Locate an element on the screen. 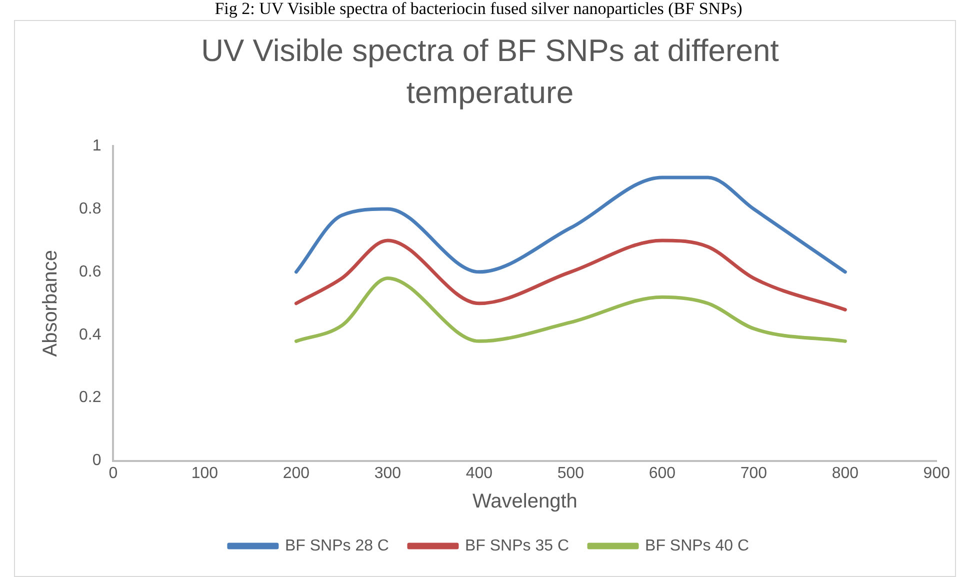 This screenshot has width=957, height=577. x-tick-label: 900 is located at coordinates (936, 473).